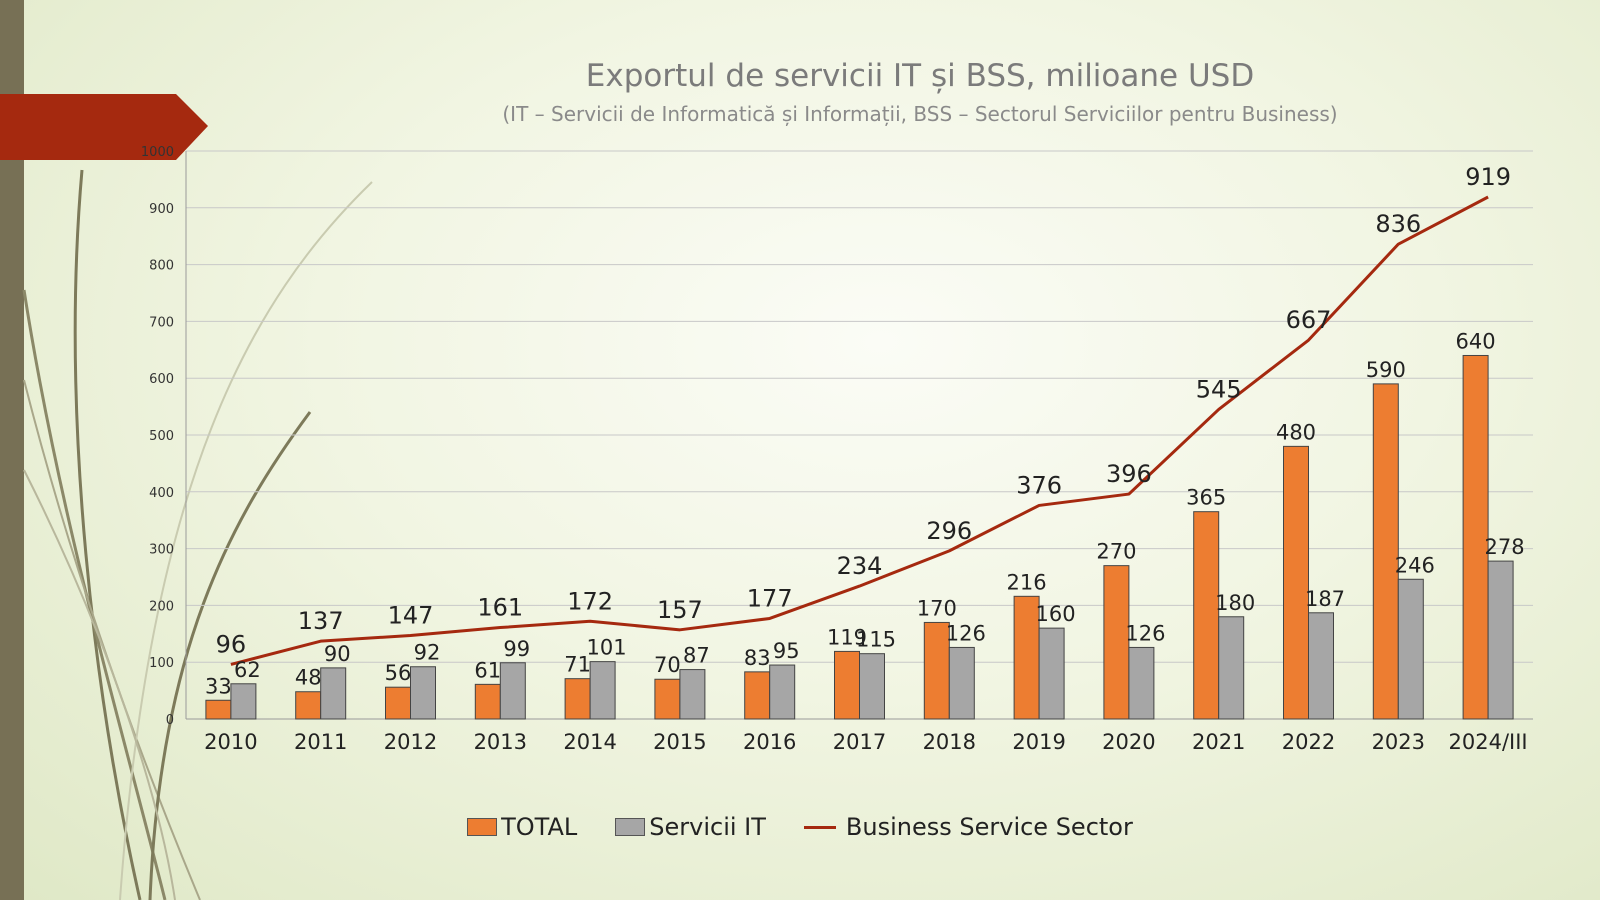 This screenshot has width=1600, height=900. I want to click on x-tick-label: 2016, so click(769, 742).